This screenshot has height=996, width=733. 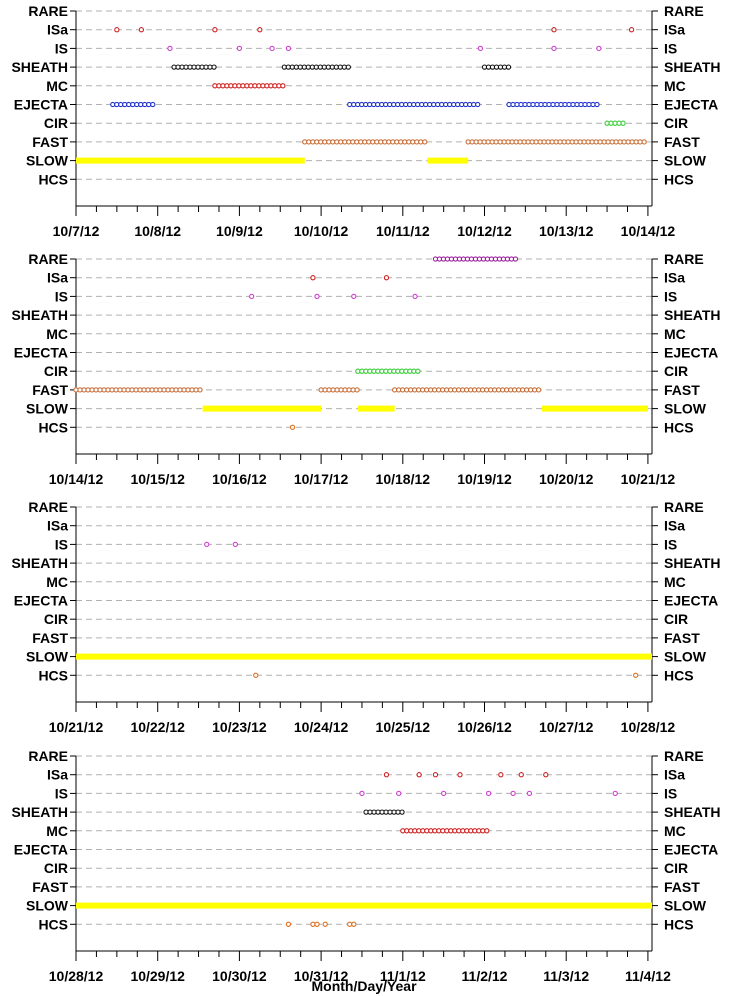 What do you see at coordinates (648, 231) in the screenshot?
I see `x-tick-label: 10/14/12` at bounding box center [648, 231].